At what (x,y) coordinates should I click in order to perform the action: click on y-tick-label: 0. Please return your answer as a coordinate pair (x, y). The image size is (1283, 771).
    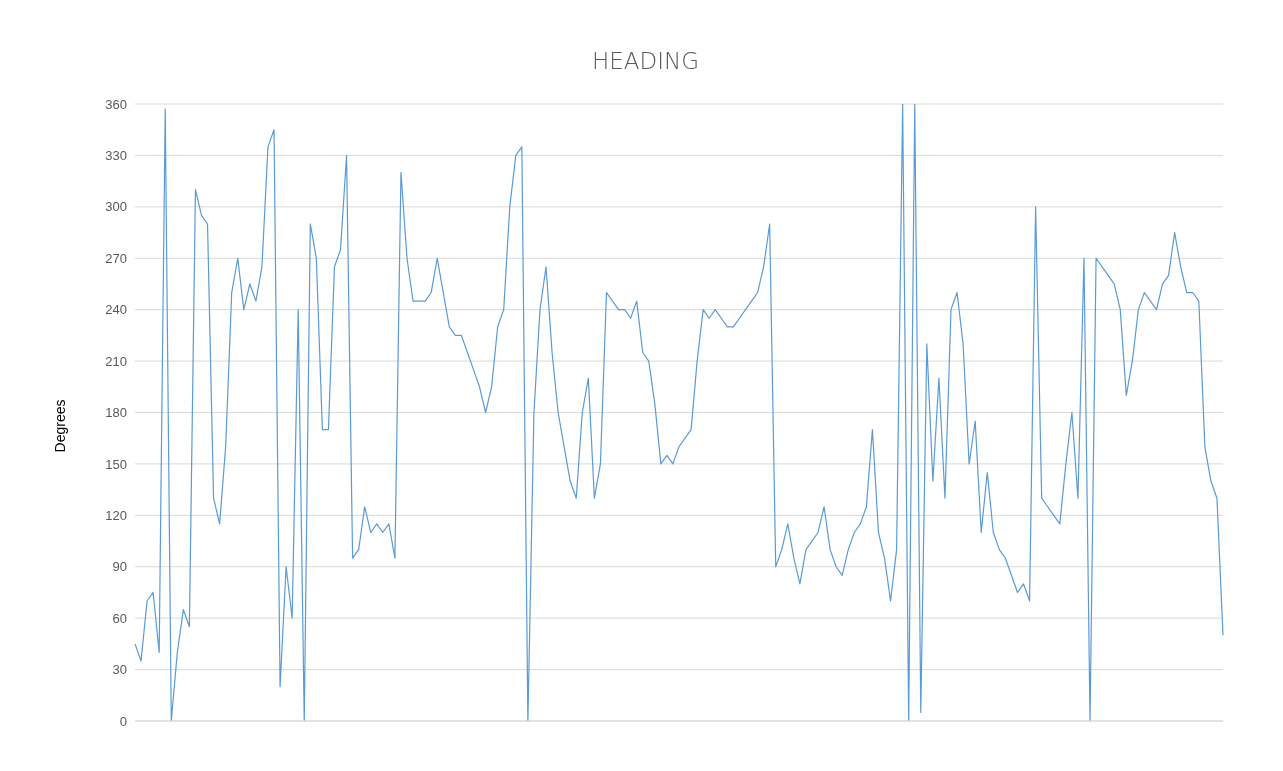
    Looking at the image, I should click on (123, 721).